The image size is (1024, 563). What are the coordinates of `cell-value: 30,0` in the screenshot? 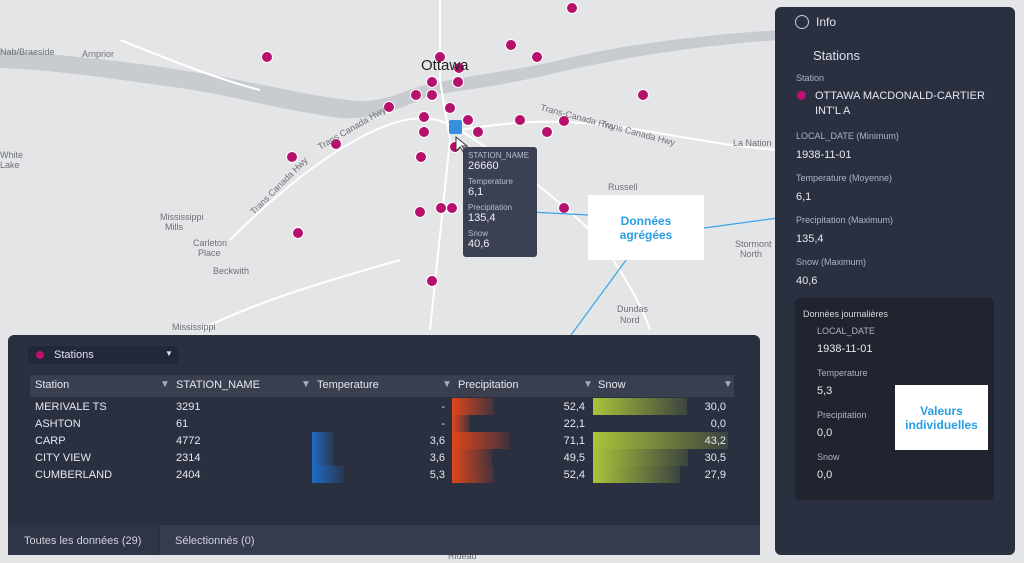 It's located at (715, 407).